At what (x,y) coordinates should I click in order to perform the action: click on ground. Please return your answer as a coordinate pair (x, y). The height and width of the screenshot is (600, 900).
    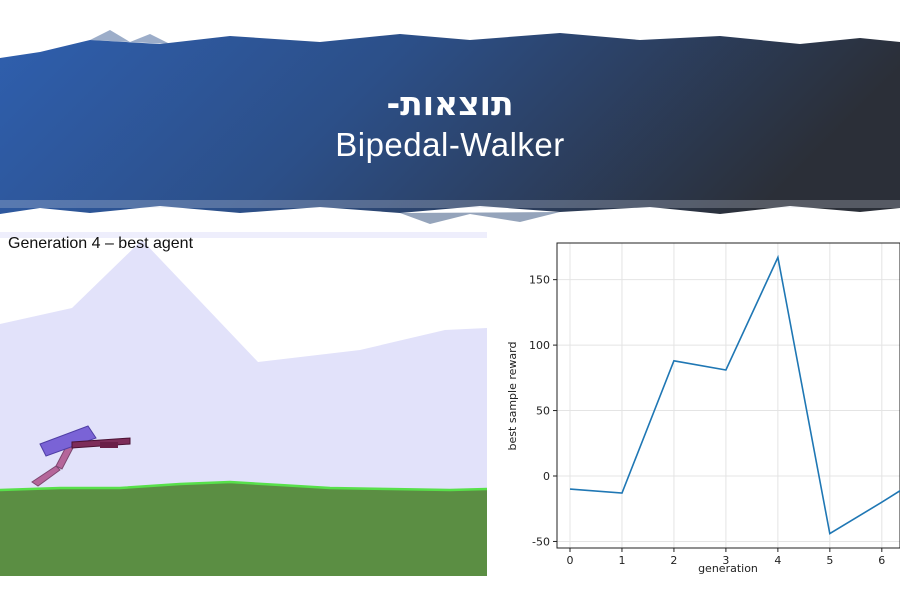
    Looking at the image, I should click on (243, 529).